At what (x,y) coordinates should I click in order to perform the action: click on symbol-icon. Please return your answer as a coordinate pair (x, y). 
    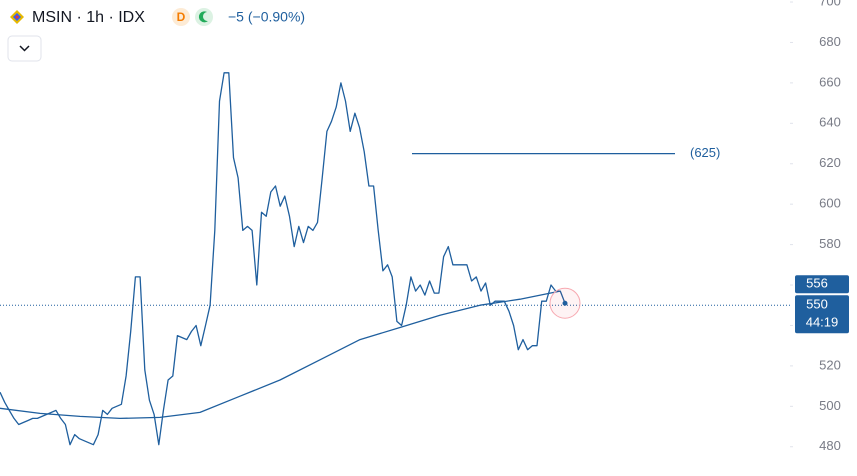
    Looking at the image, I should click on (17, 17).